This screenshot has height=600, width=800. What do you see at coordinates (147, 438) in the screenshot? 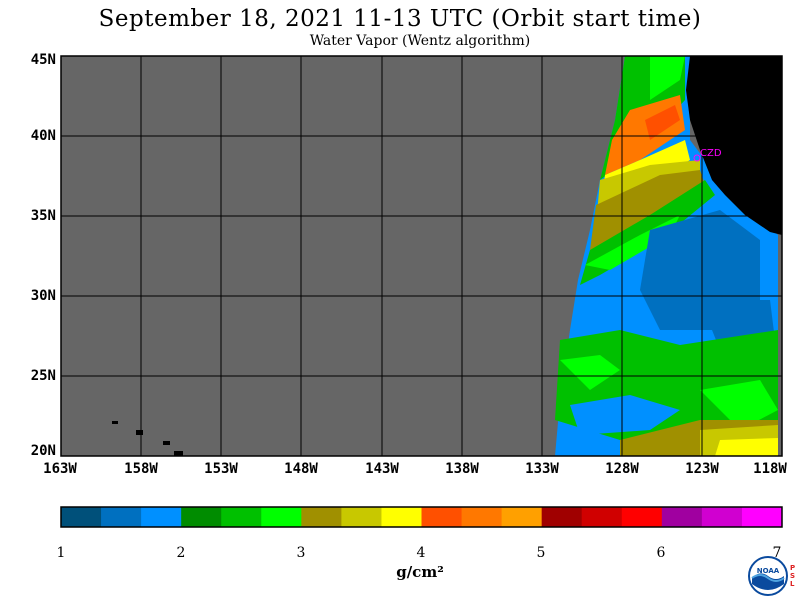
I see `hawaiian-islands` at bounding box center [147, 438].